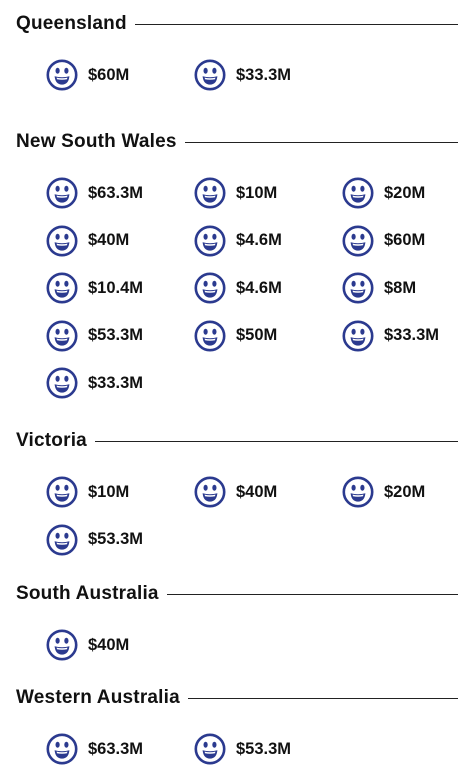  I want to click on region-section: Victoria $10M $40M $20M $53.3M, so click(237, 441).